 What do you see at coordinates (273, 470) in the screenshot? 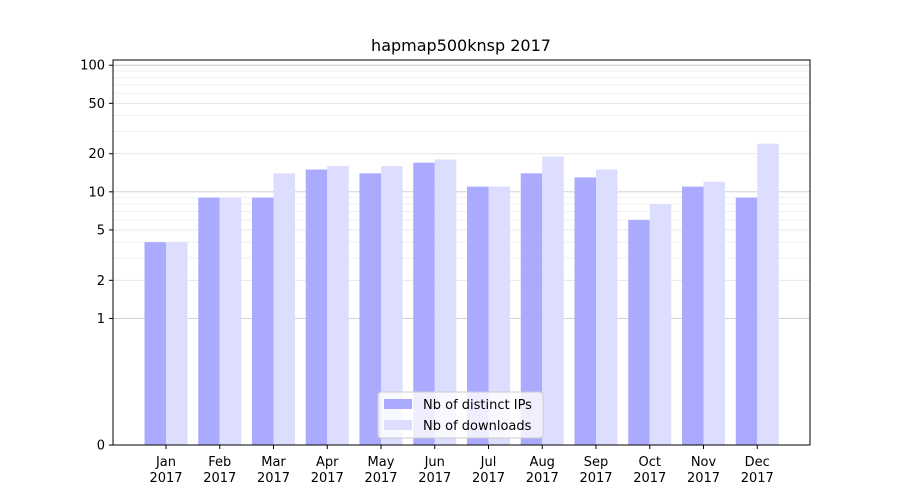
I see `x-tick-label: Mar 2017` at bounding box center [273, 470].